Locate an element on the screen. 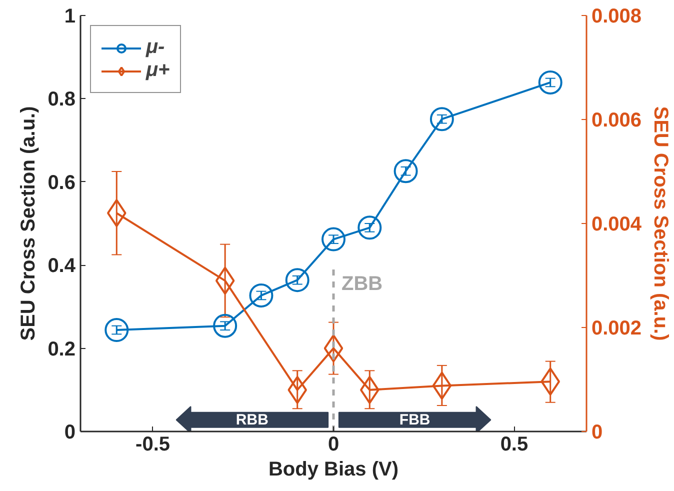 The width and height of the screenshot is (674, 491). y-tick-label: 0.4 is located at coordinates (62, 266).